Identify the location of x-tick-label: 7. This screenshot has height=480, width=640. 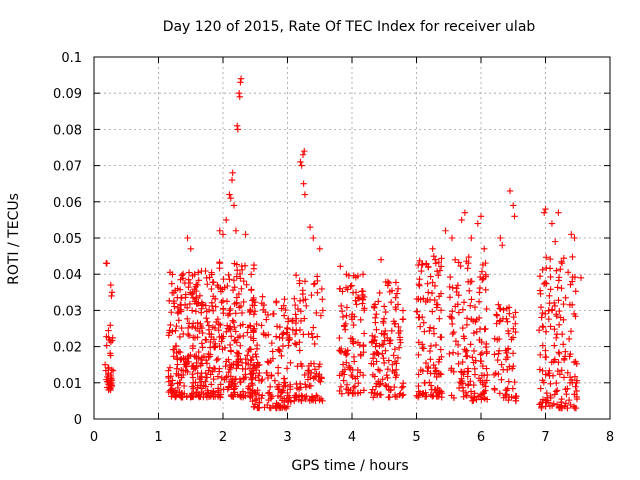
(545, 437).